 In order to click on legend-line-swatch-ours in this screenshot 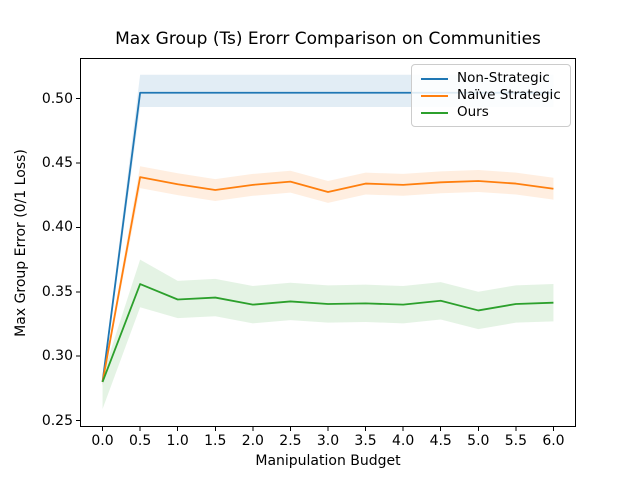, I will do `click(434, 112)`.